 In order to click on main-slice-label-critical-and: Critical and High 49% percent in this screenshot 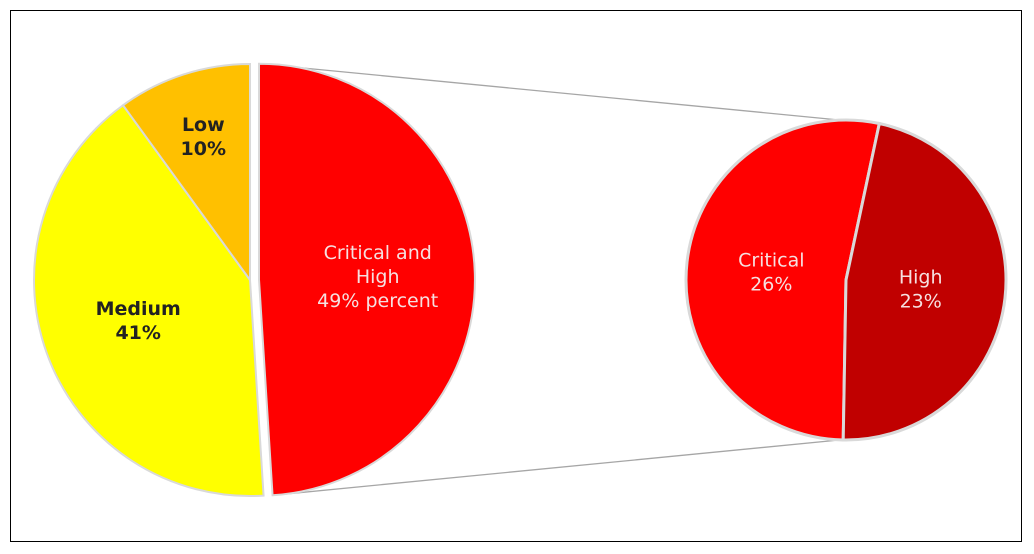, I will do `click(377, 277)`.